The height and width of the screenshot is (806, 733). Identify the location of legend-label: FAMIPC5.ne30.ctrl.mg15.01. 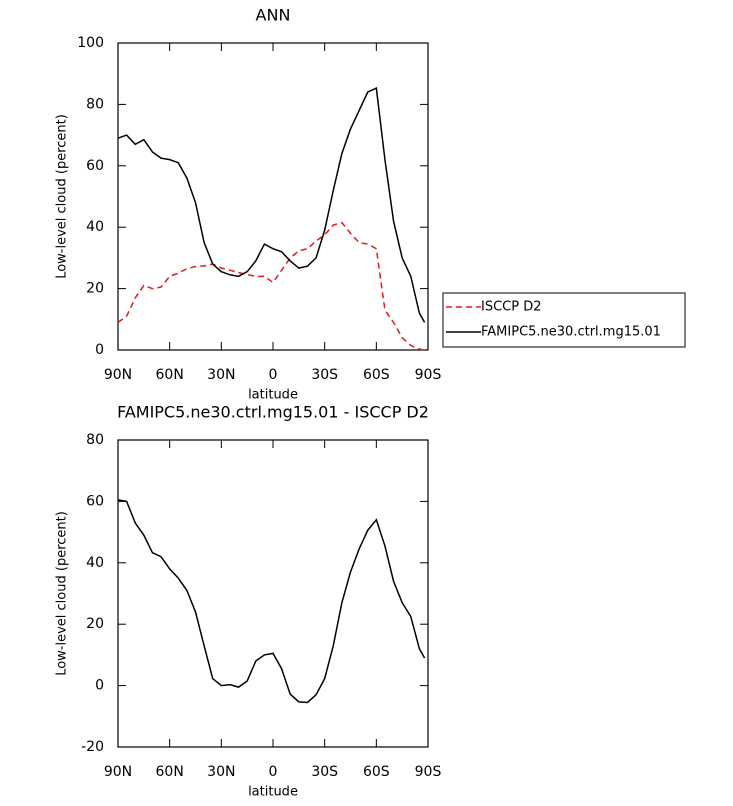
(571, 332).